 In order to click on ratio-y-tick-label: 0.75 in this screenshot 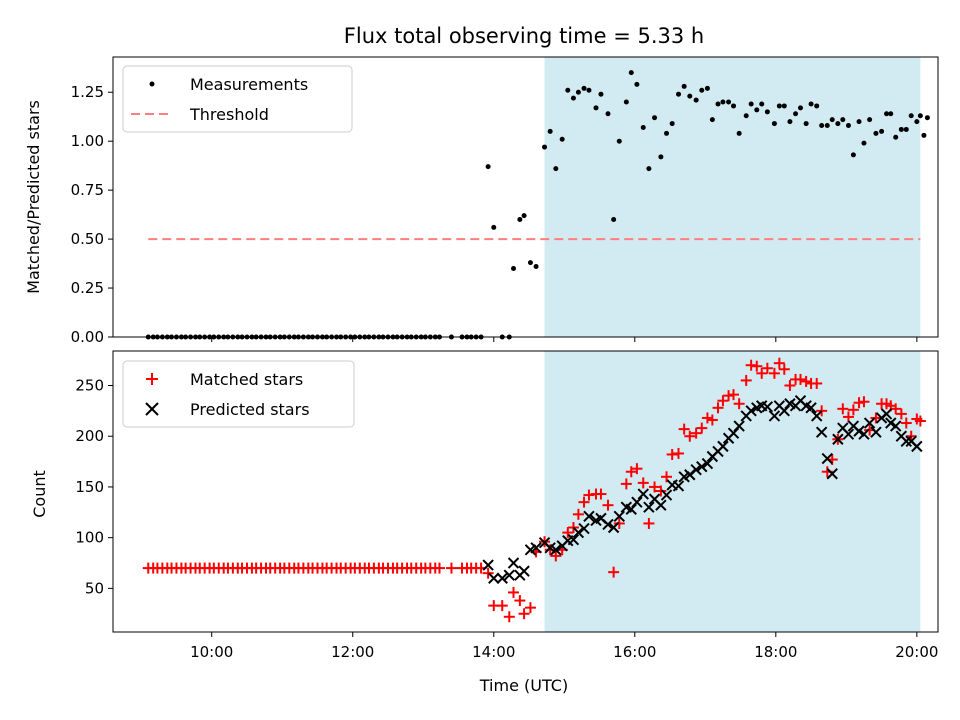, I will do `click(87, 190)`.